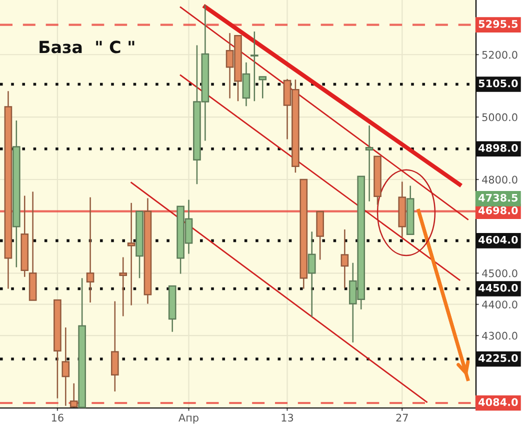 The image size is (523, 428). I want to click on x-tick-label: 27, so click(402, 418).